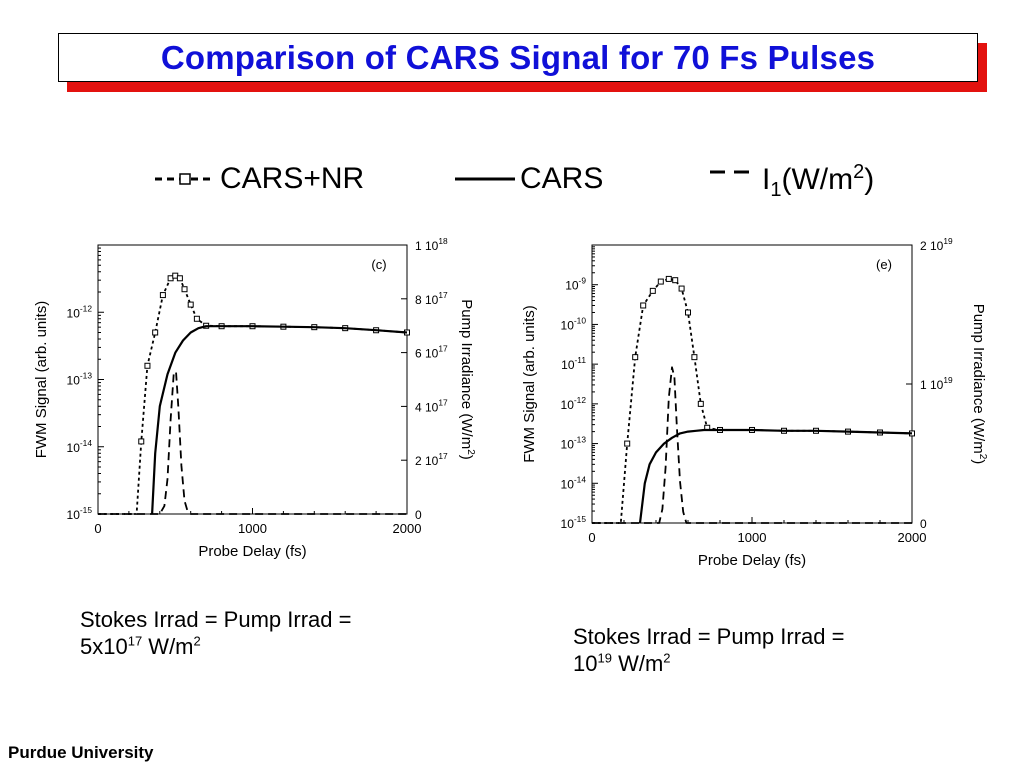 This screenshot has height=767, width=1024. Describe the element at coordinates (574, 323) in the screenshot. I see `y-tick-label: 10-10` at that location.